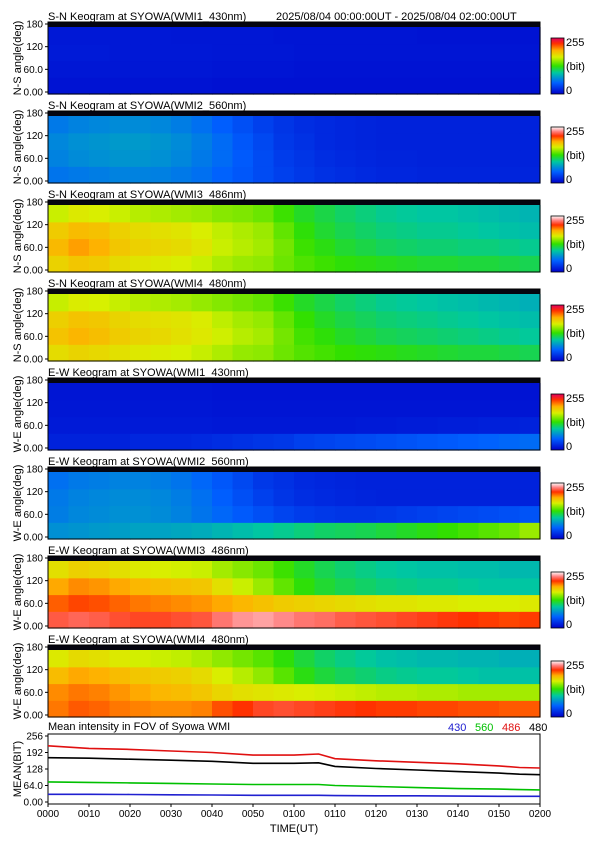 This screenshot has height=842, width=595. I want to click on y-tick-label: 120, so click(34, 581).